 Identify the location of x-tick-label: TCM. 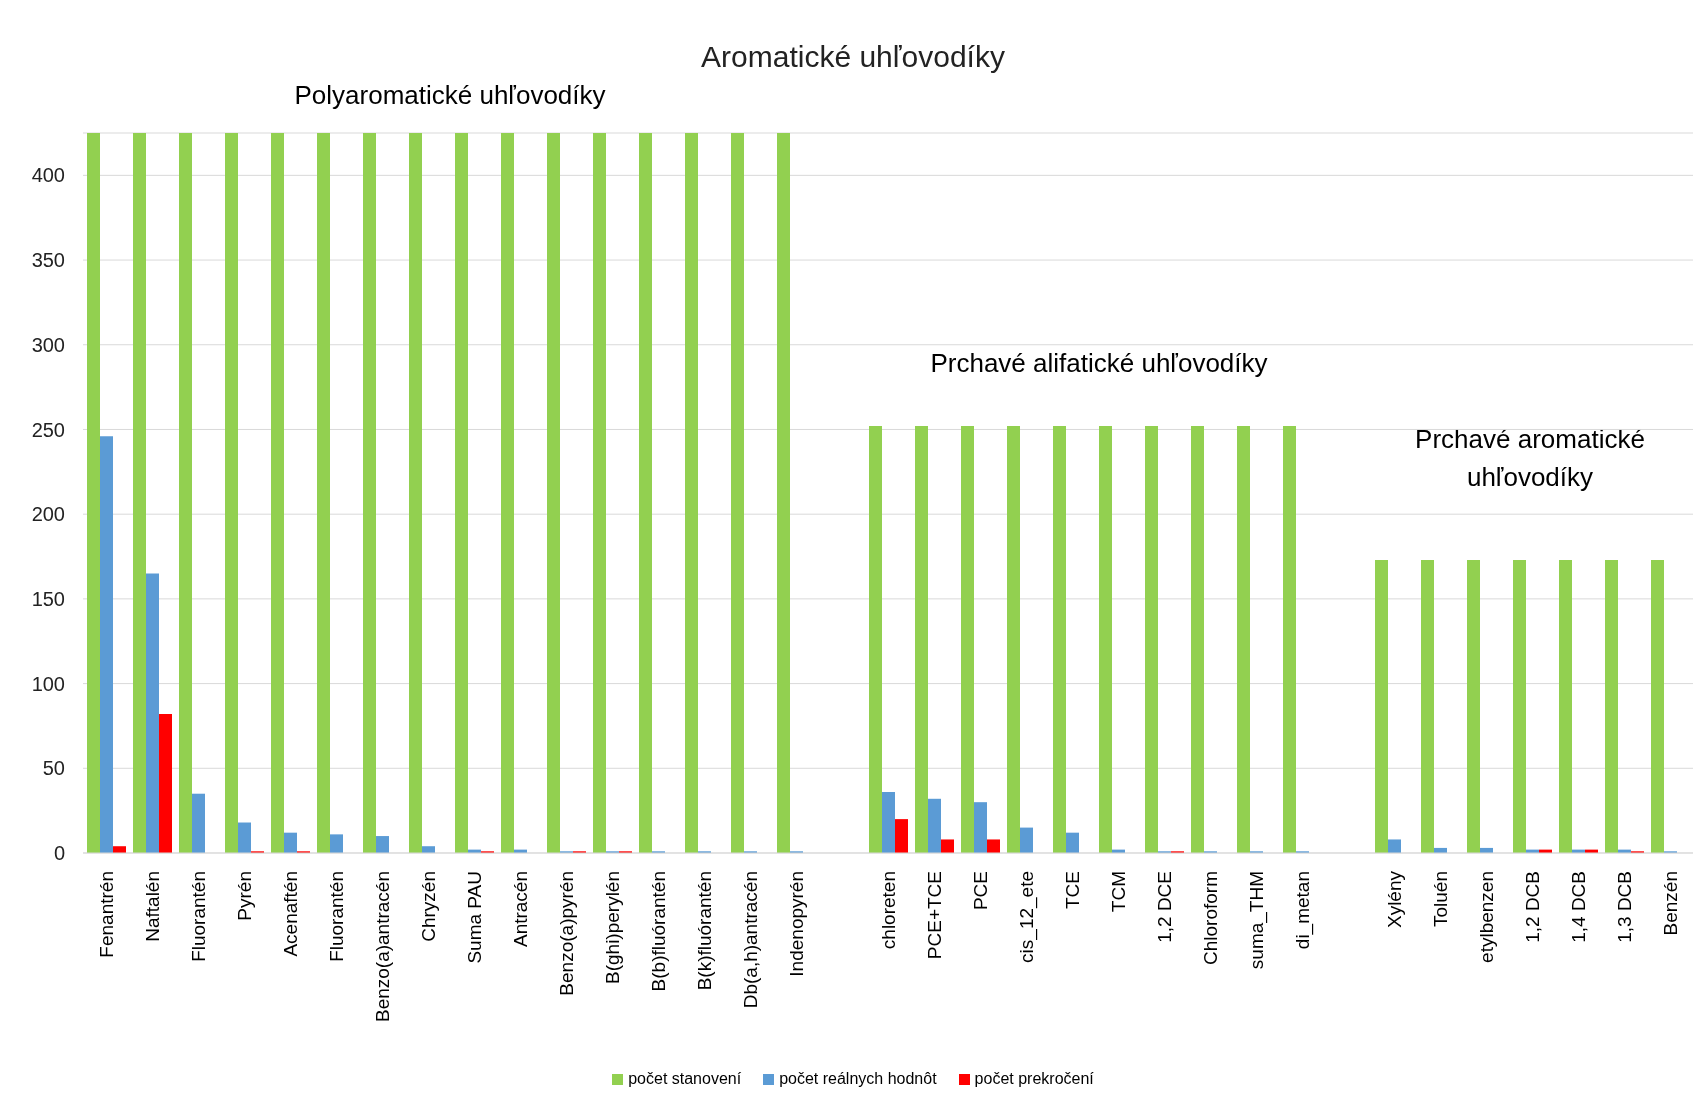
(1118, 892).